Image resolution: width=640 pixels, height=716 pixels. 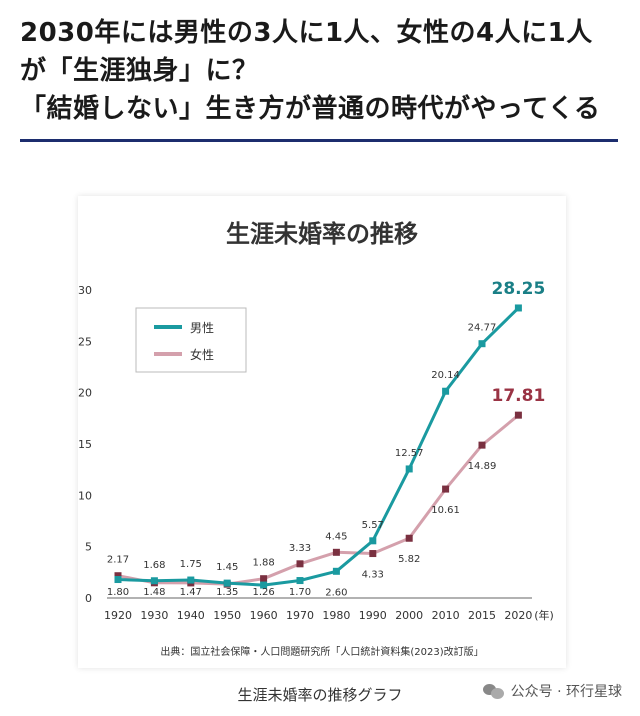 I want to click on x-axis-unit: (年), so click(x=544, y=615).